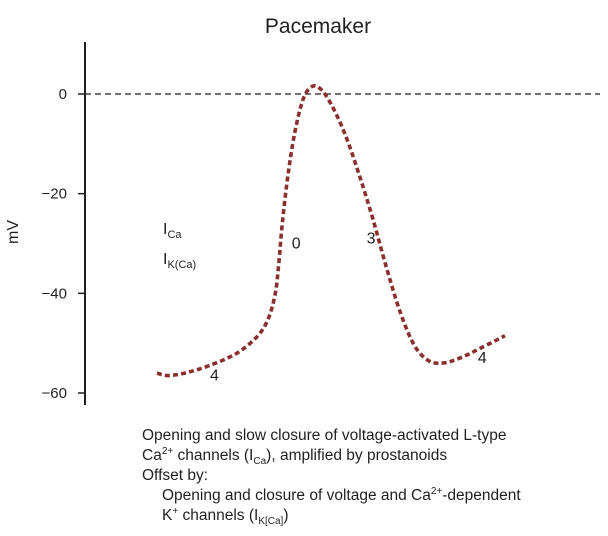 The image size is (608, 536). What do you see at coordinates (271, 522) in the screenshot?
I see `caption-ikca-sub: K[Ca]` at bounding box center [271, 522].